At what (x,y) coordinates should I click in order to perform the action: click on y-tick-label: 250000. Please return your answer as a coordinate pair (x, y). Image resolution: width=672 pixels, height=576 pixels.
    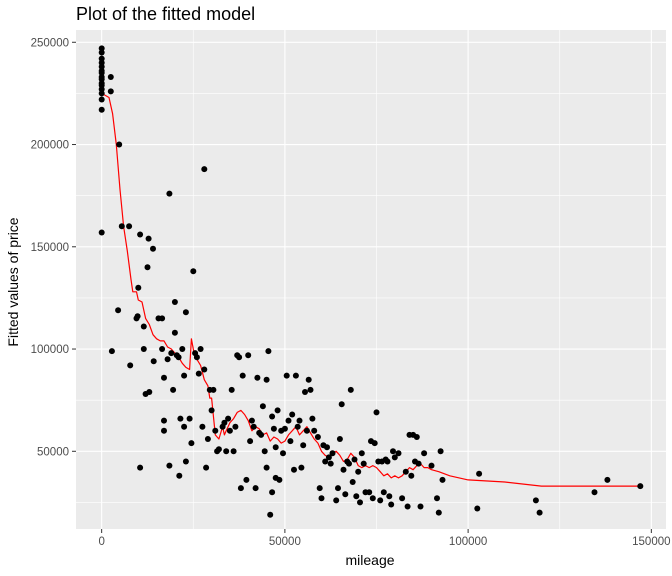
    Looking at the image, I should click on (50, 43).